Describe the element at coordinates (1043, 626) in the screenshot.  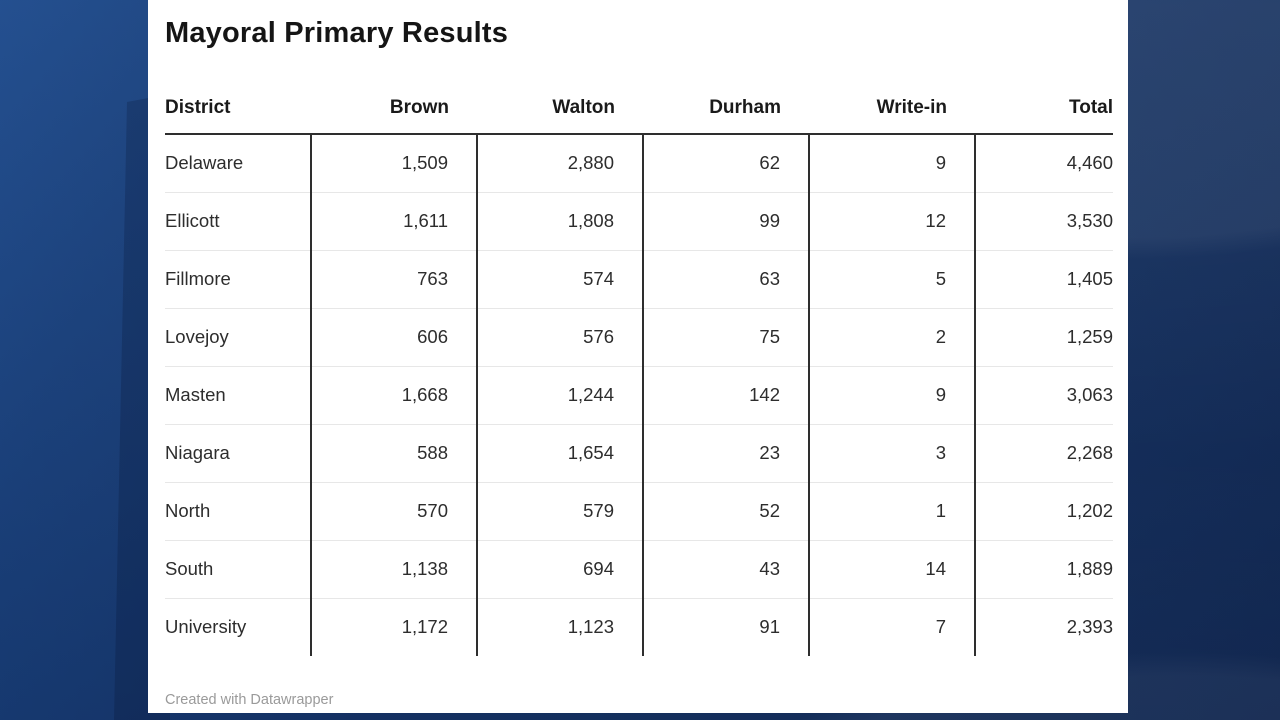
I see `value-cell: 2,393` at that location.